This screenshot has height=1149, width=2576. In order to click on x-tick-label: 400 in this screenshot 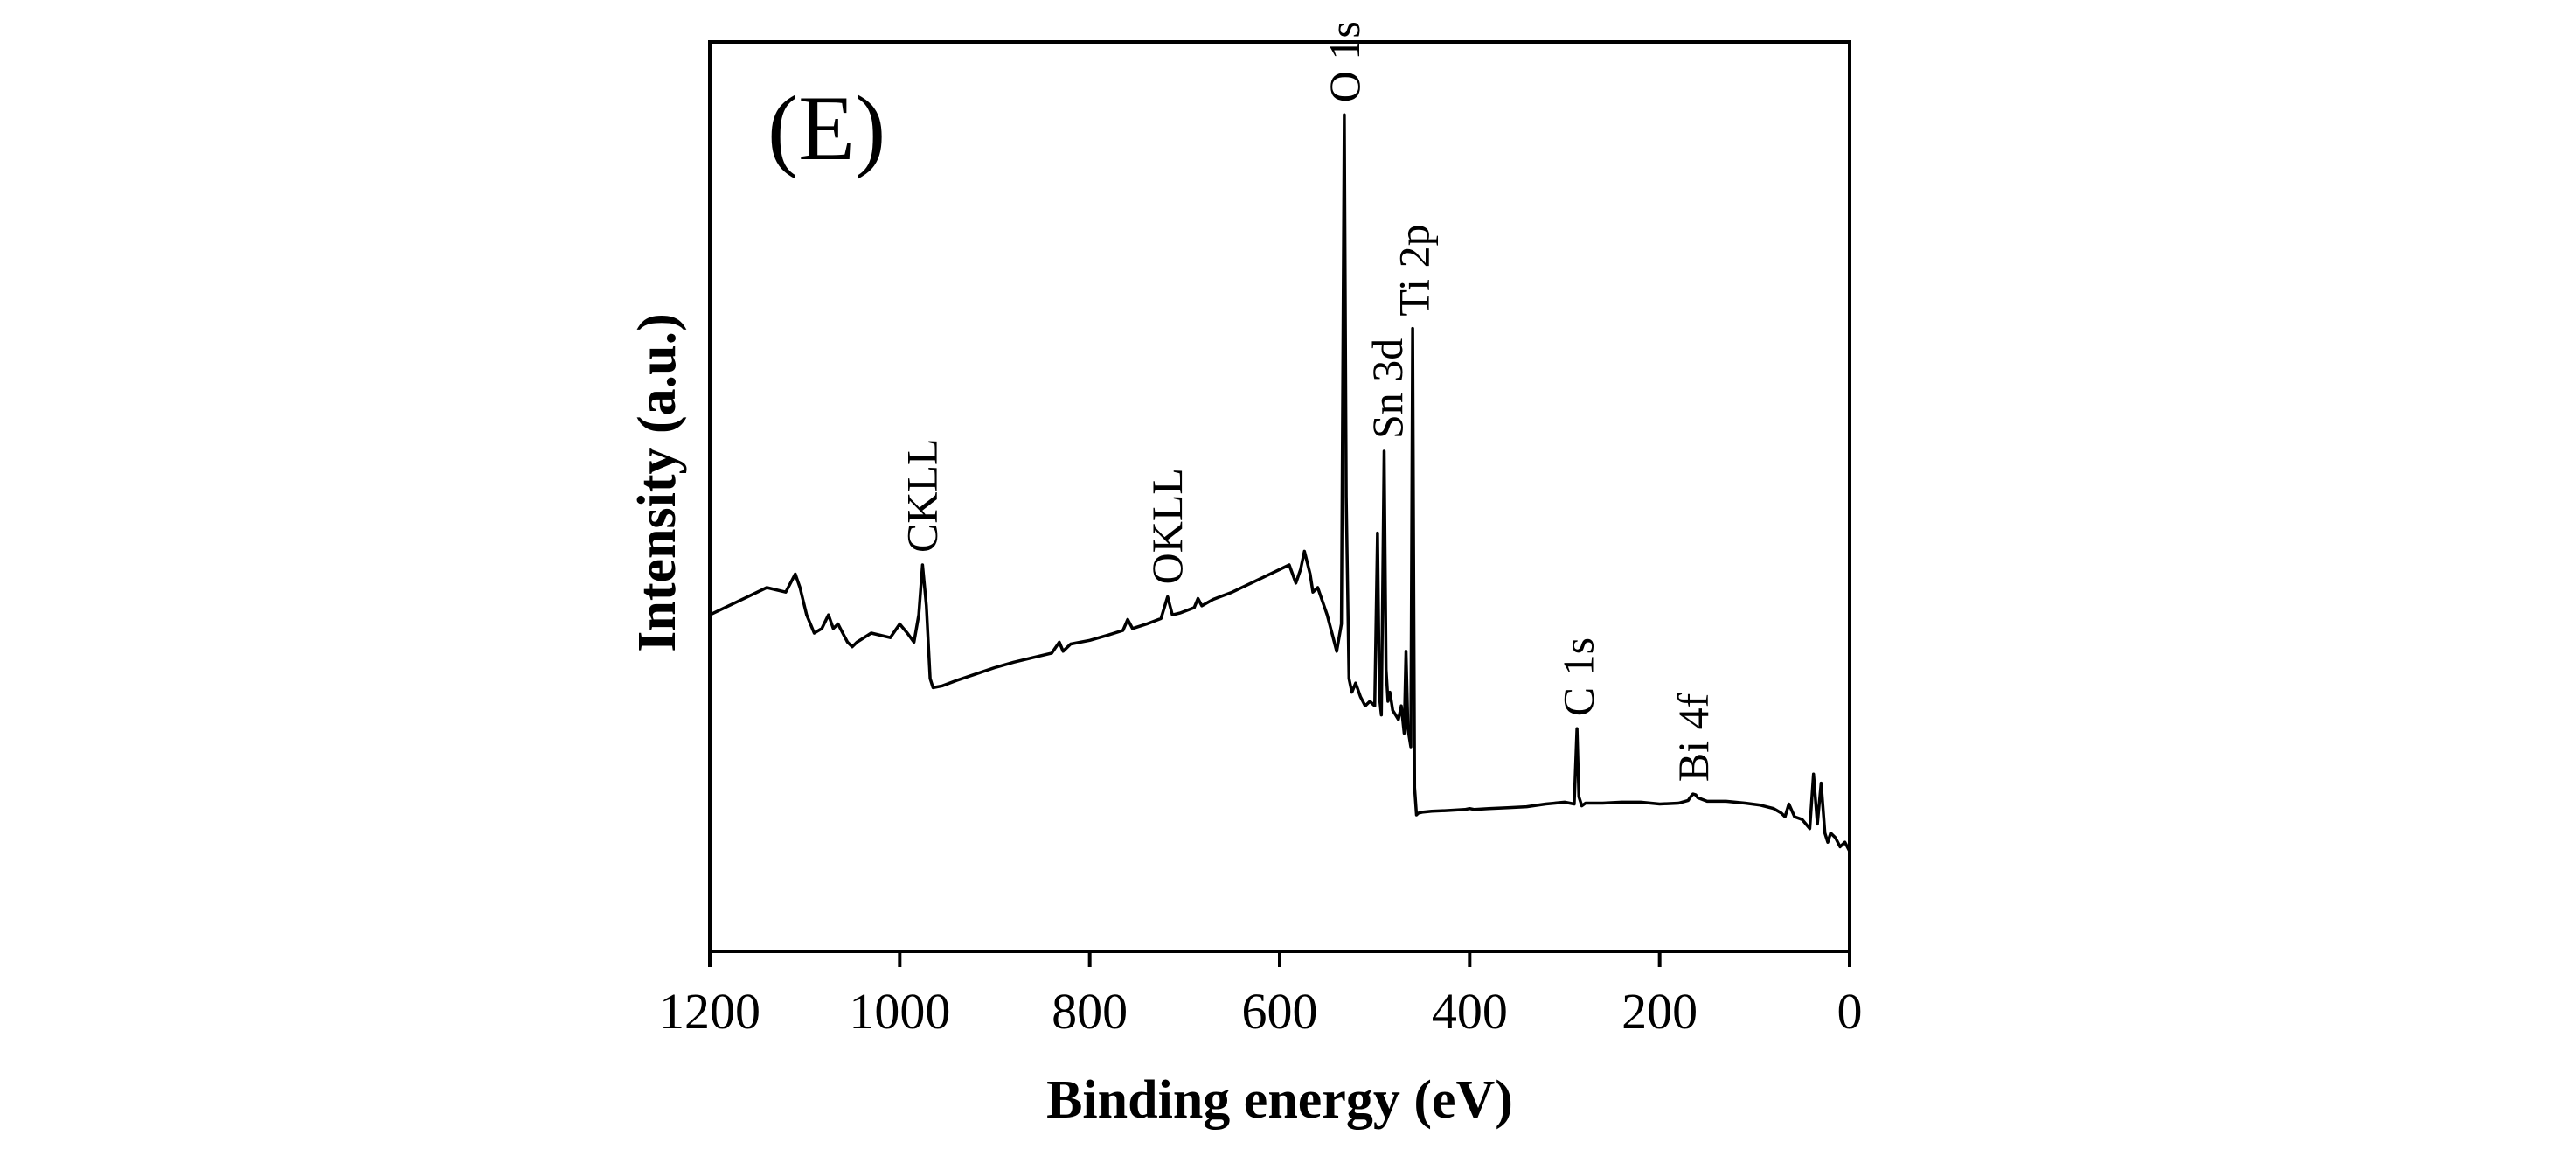, I will do `click(1470, 1011)`.